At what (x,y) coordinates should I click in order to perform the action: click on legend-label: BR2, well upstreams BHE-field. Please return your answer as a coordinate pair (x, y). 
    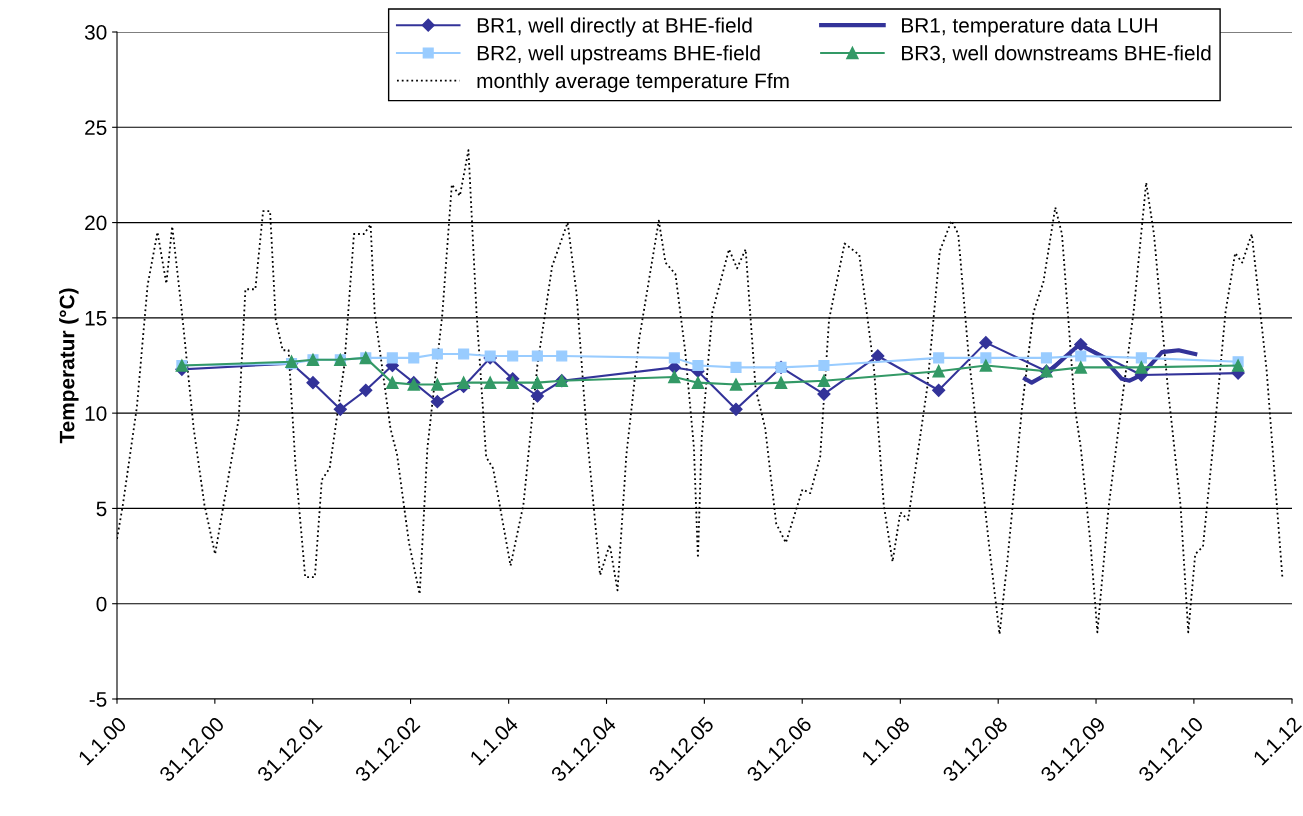
    Looking at the image, I should click on (618, 55).